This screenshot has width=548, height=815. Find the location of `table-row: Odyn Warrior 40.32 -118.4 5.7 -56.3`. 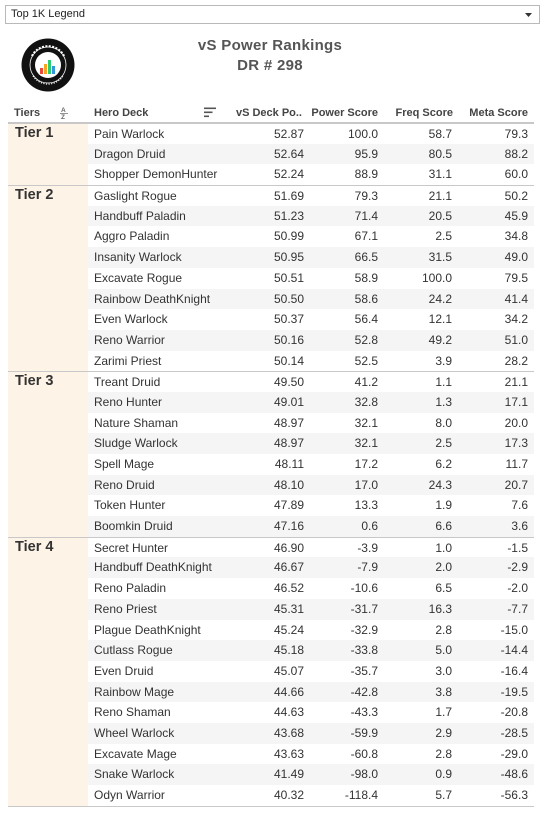

table-row: Odyn Warrior 40.32 -118.4 5.7 -56.3 is located at coordinates (271, 795).